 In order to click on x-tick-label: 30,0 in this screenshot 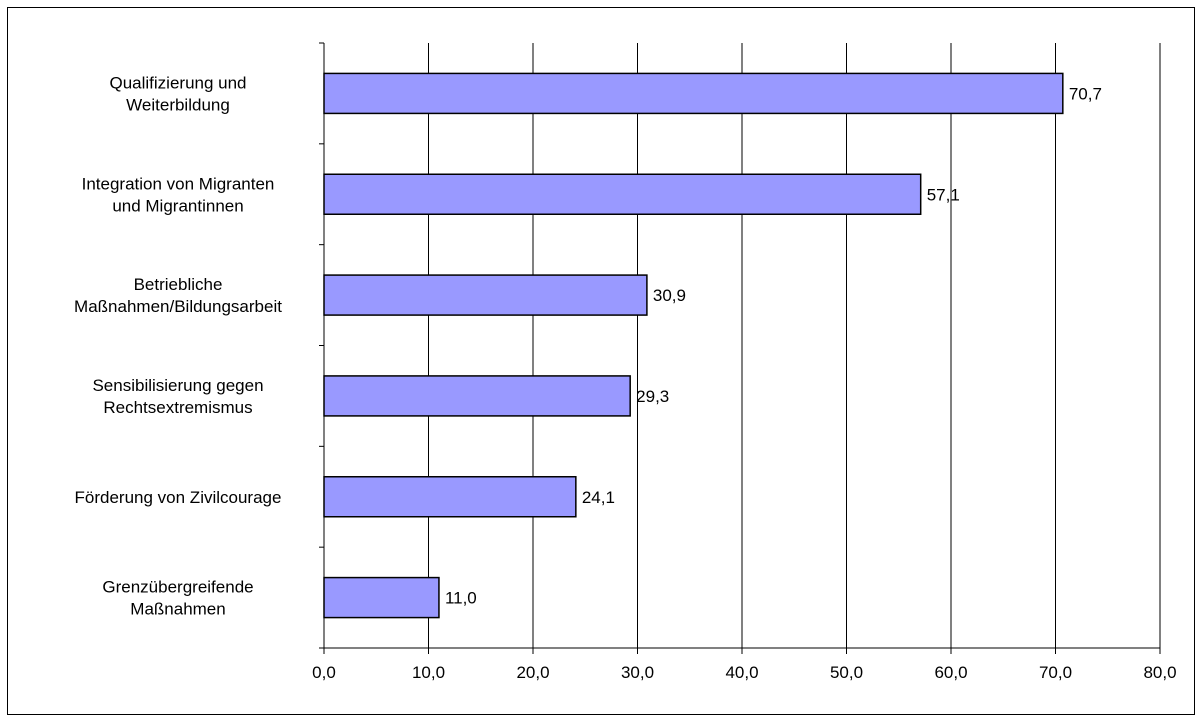, I will do `click(637, 672)`.